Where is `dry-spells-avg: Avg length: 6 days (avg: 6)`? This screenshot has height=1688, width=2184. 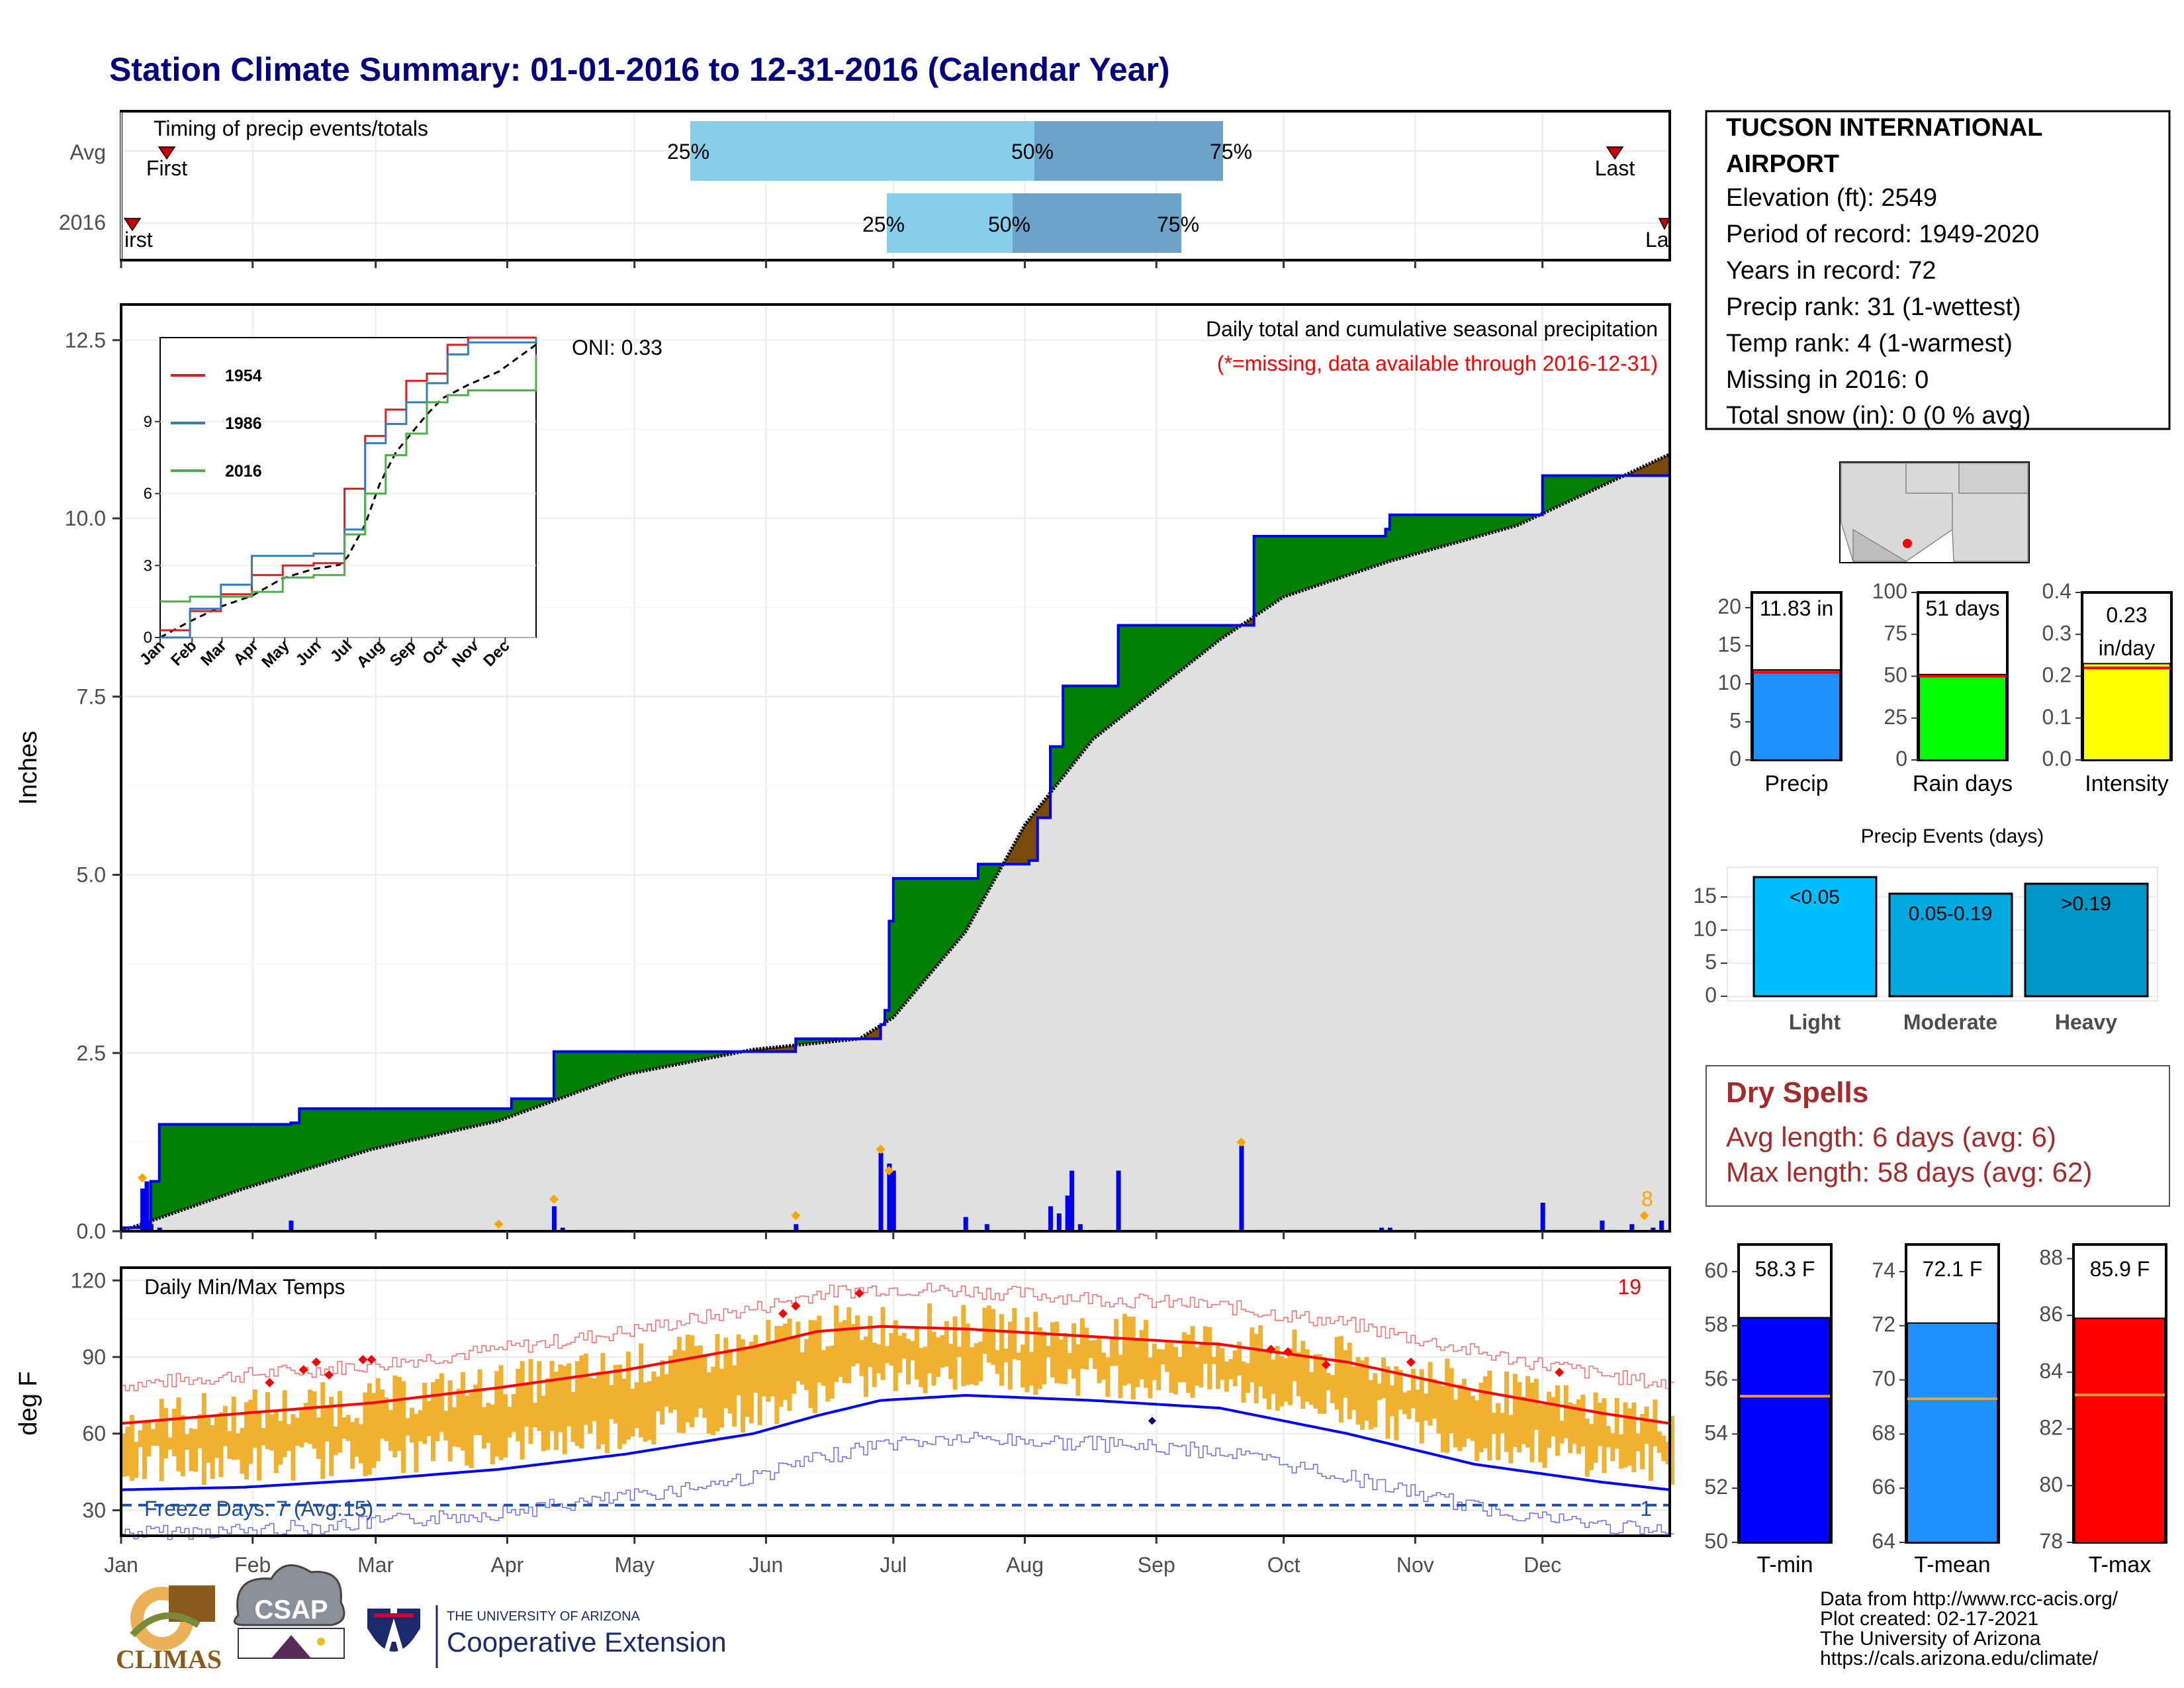
dry-spells-avg: Avg length: 6 days (avg: 6) is located at coordinates (1891, 1136).